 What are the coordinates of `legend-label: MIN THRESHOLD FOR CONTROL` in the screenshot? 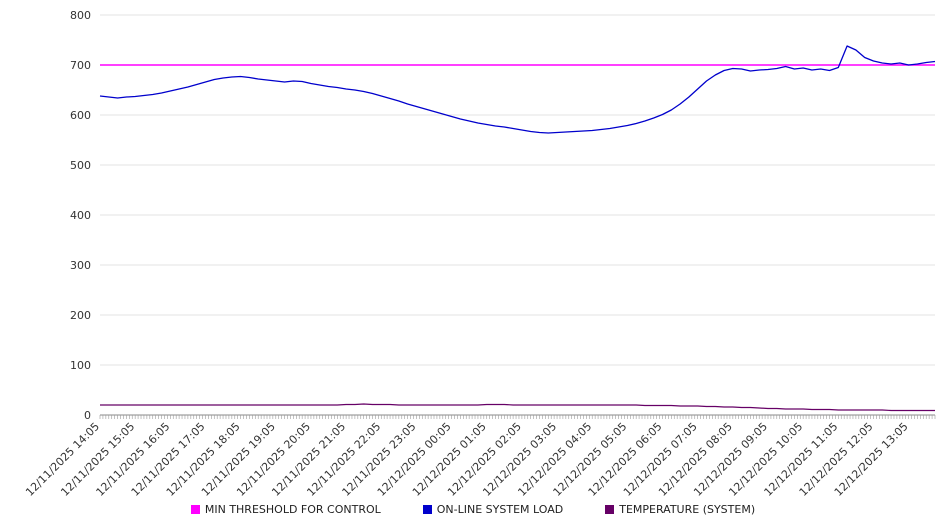 It's located at (292, 509).